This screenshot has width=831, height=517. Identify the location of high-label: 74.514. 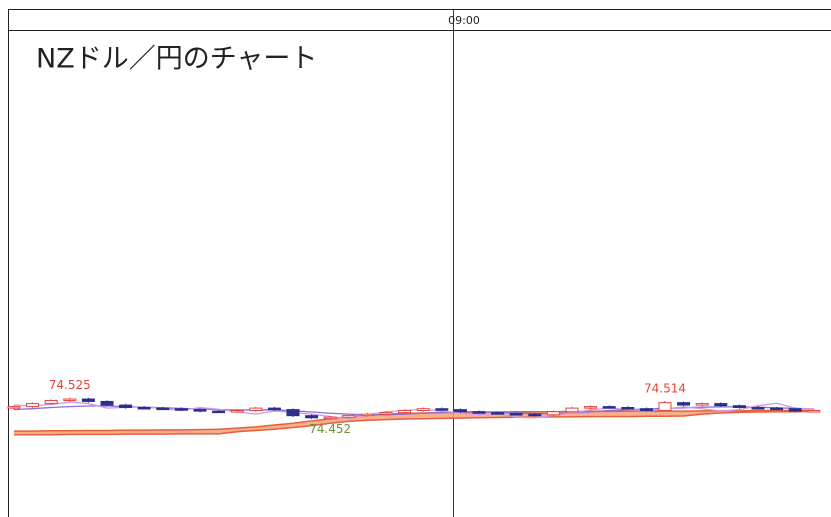
(665, 388).